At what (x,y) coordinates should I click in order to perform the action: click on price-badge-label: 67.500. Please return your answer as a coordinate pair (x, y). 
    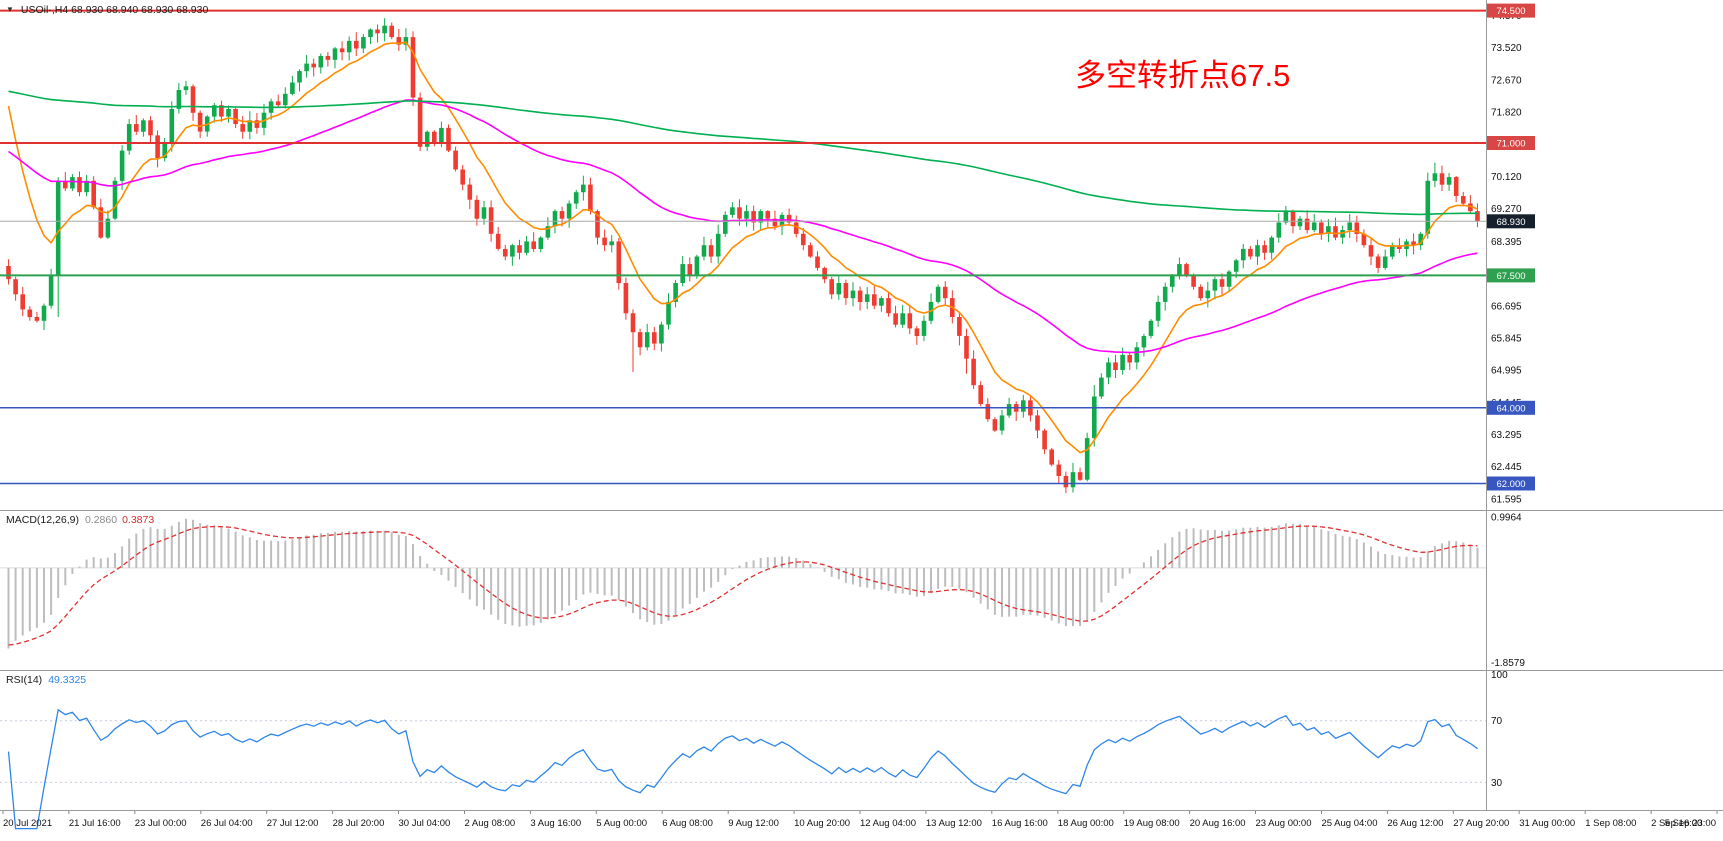
    Looking at the image, I should click on (1510, 276).